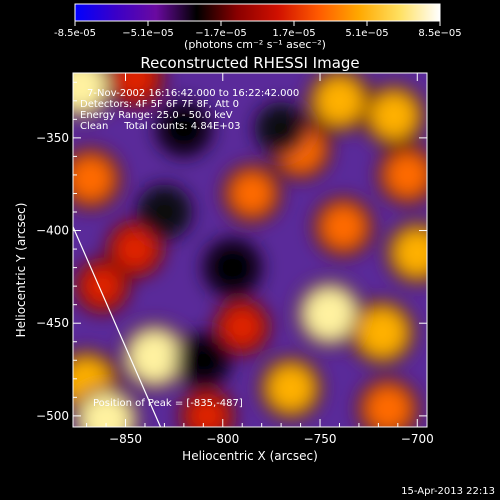 The width and height of the screenshot is (500, 500). What do you see at coordinates (255, 44) in the screenshot?
I see `colorbar-unit-label: (photons cm⁻² s⁻¹ asec⁻²)` at bounding box center [255, 44].